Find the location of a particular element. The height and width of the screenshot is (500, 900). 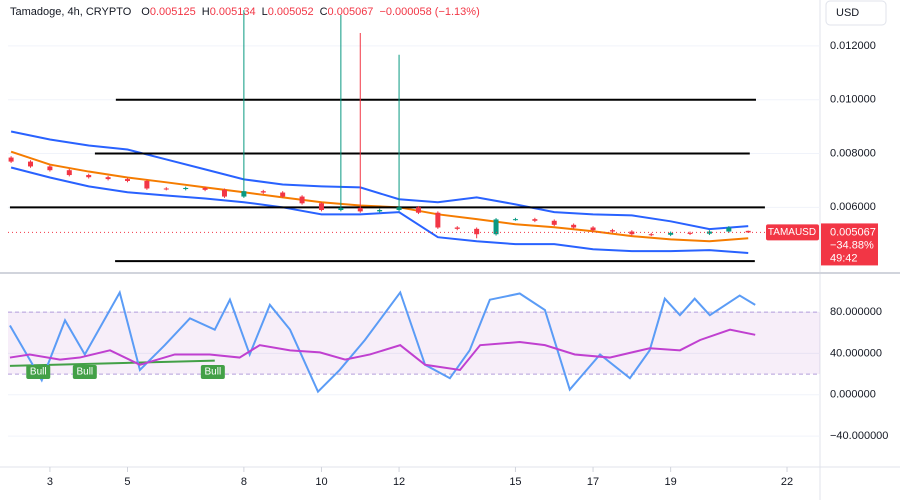

price-tag-countdown: 49:42 is located at coordinates (844, 258).